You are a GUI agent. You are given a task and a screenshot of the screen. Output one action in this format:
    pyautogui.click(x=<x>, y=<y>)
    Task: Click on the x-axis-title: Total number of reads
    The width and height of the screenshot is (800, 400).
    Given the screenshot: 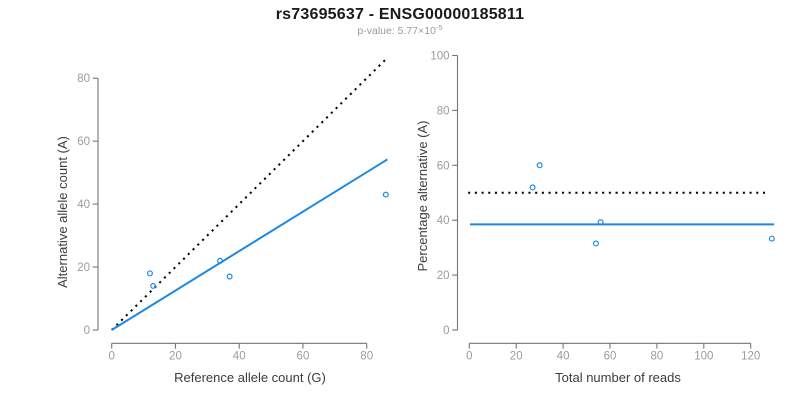 What is the action you would take?
    pyautogui.click(x=618, y=377)
    